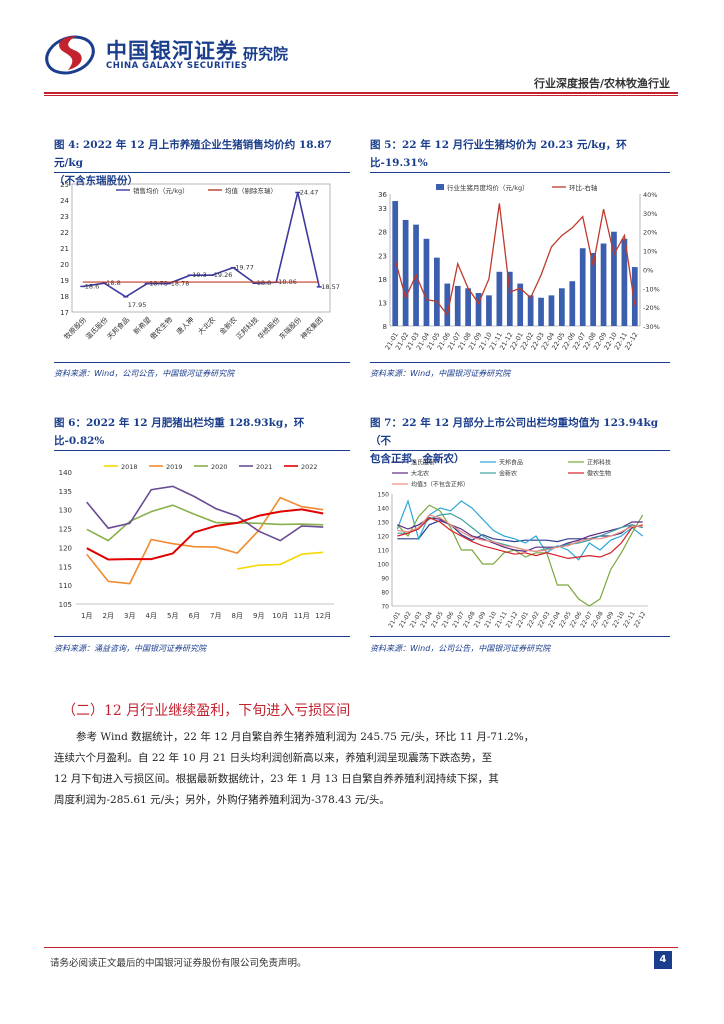  What do you see at coordinates (202, 172) in the screenshot?
I see `fig4-top-rule` at bounding box center [202, 172].